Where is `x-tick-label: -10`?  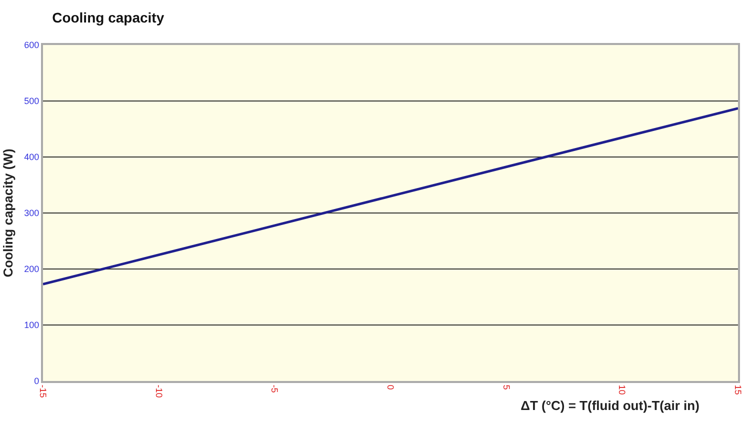 x-tick-label: -10 is located at coordinates (159, 391).